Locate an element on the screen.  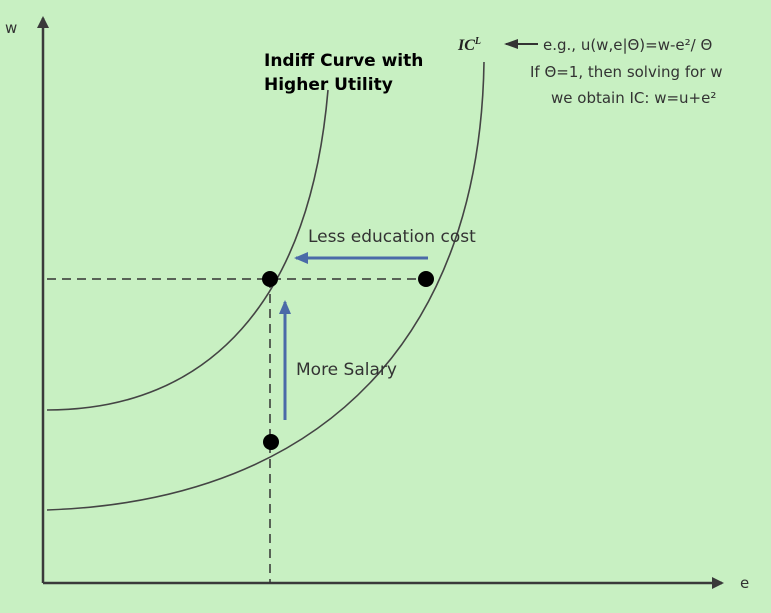
point-higher-curve is located at coordinates (270, 279).